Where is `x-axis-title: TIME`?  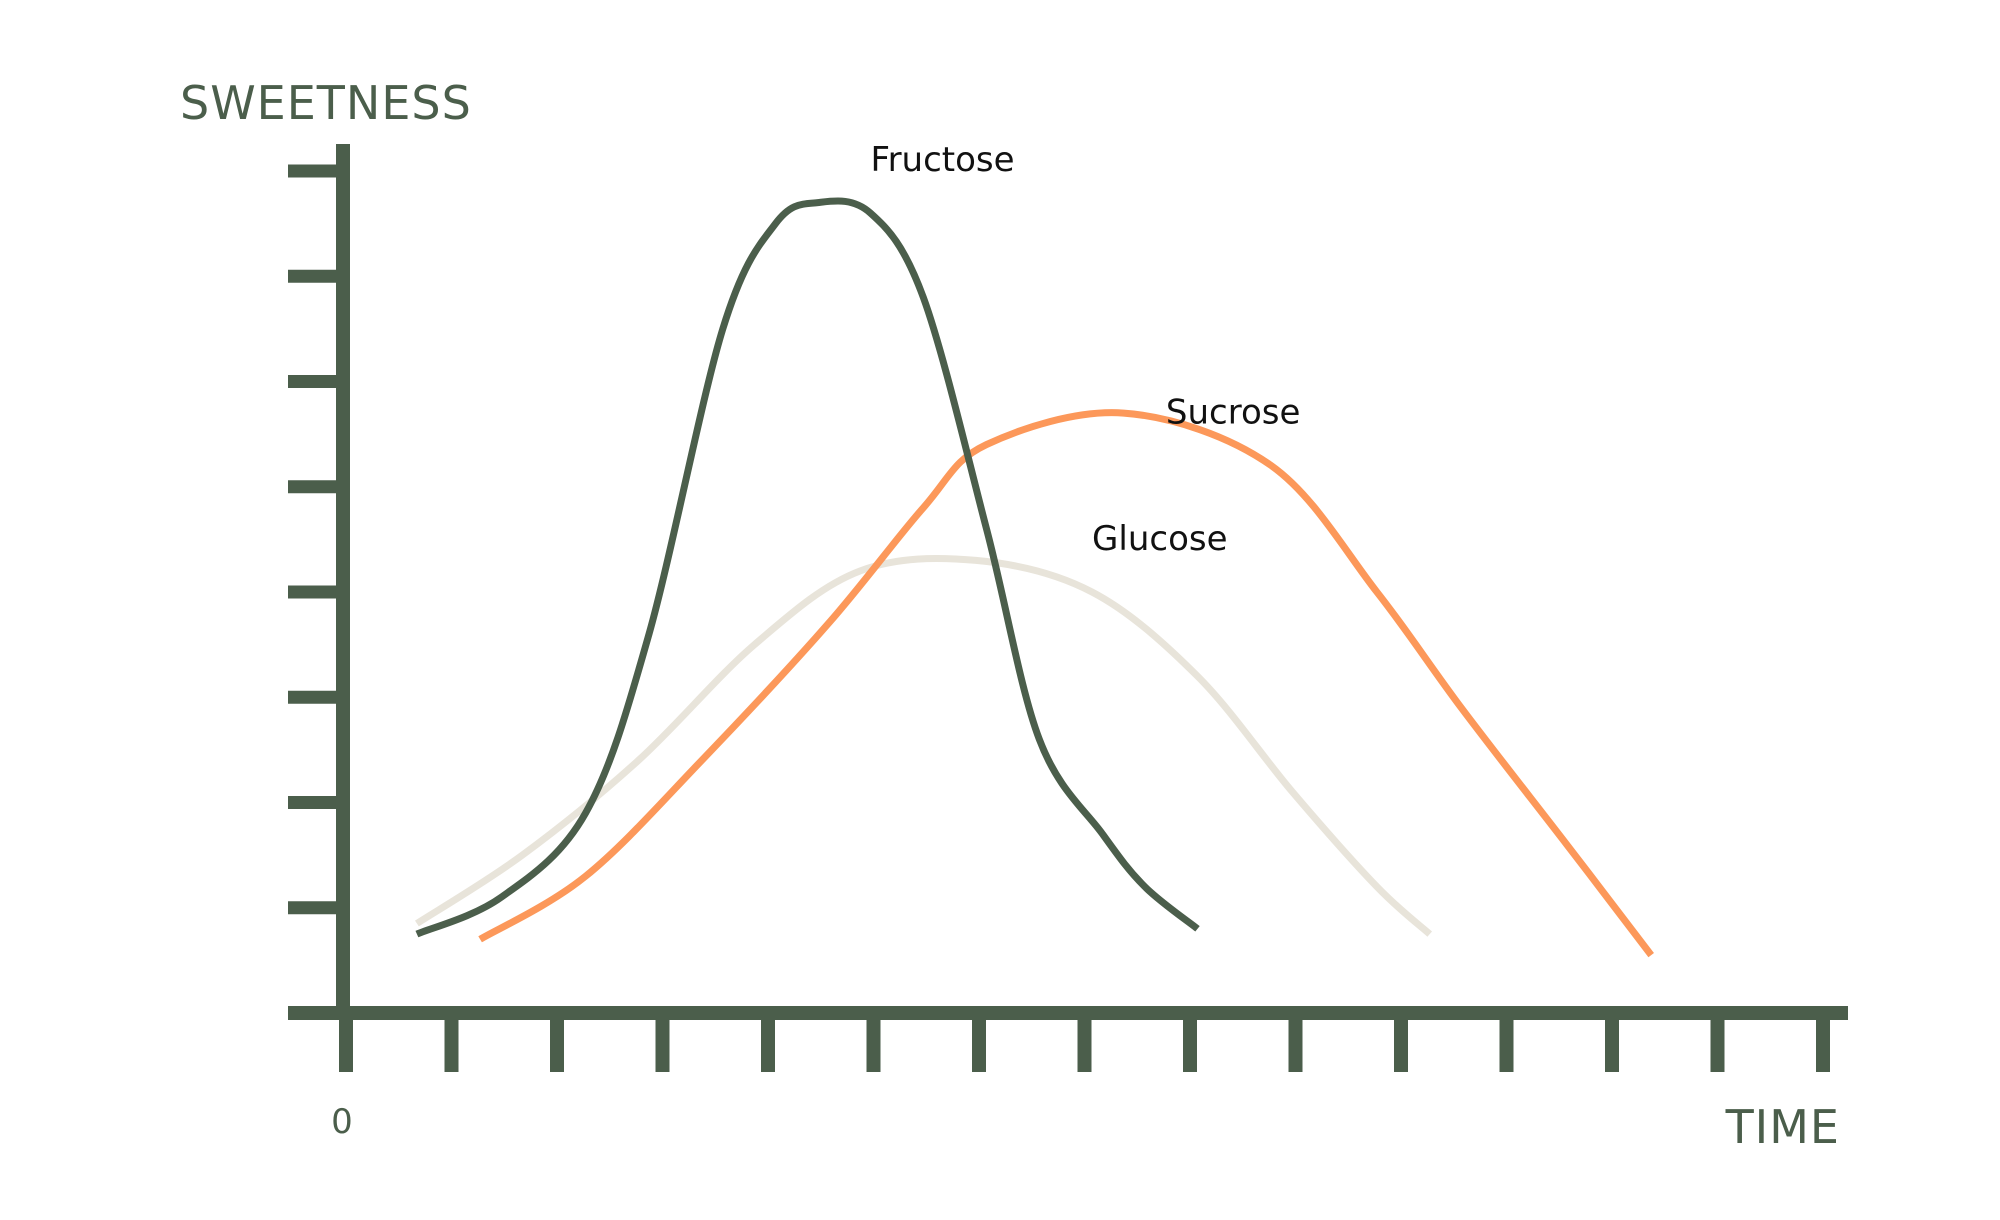
x-axis-title: TIME is located at coordinates (1782, 1127).